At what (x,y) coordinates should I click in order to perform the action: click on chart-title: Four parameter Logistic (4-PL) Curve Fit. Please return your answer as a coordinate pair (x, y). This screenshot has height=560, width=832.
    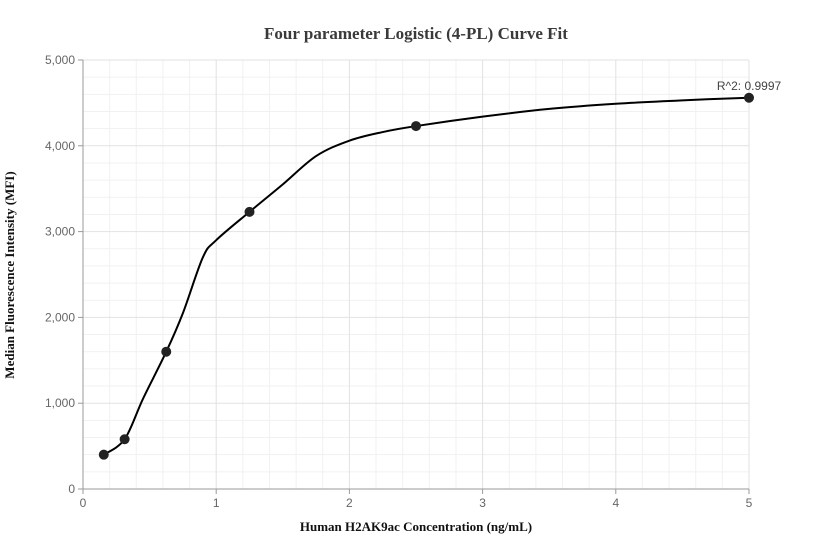
    Looking at the image, I should click on (416, 33).